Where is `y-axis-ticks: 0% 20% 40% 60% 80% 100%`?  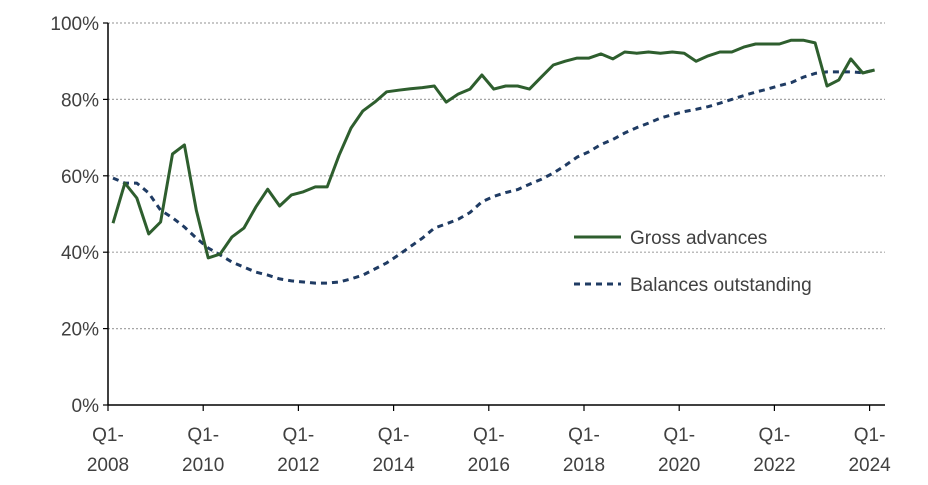 y-axis-ticks: 0% 20% 40% 60% 80% 100% is located at coordinates (79, 215).